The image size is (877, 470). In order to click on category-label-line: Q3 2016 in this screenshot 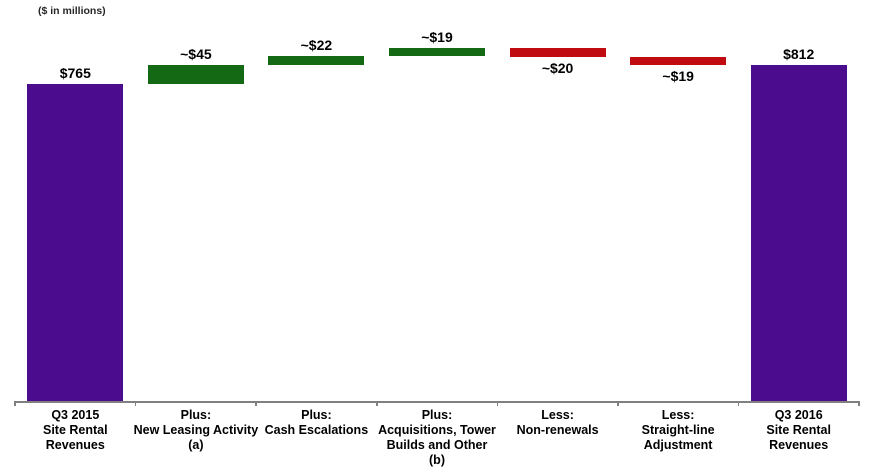, I will do `click(798, 415)`.